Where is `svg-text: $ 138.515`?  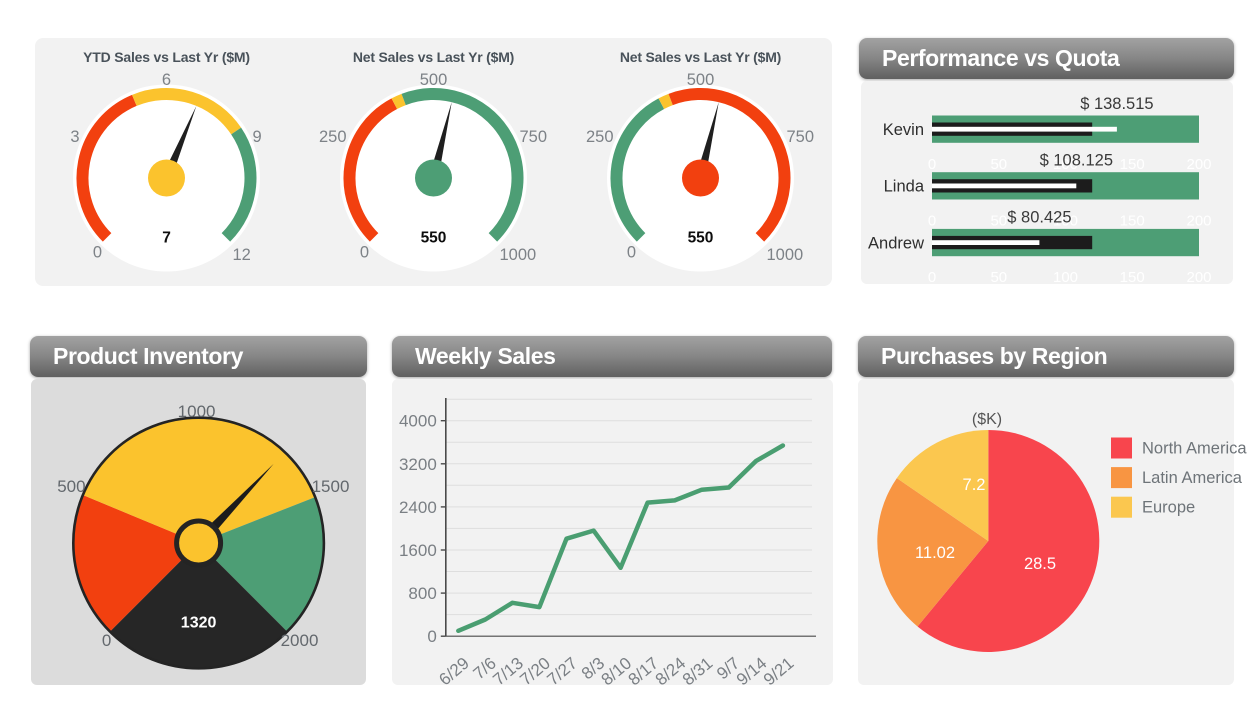
svg-text: $ 138.515 is located at coordinates (1116, 104).